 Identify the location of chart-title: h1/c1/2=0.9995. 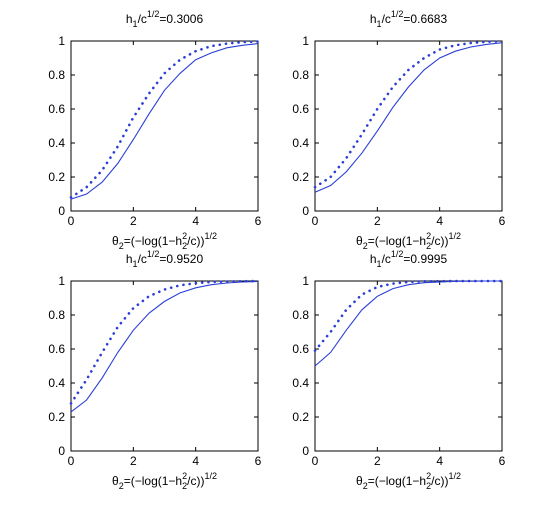
(409, 259).